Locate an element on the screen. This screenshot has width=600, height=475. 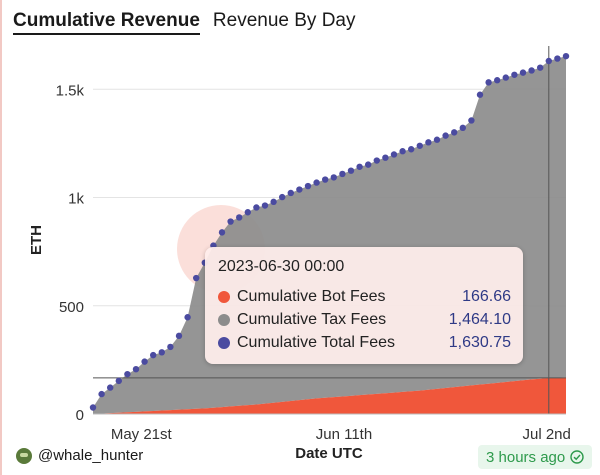
tooltip-label: Cumulative Bot Fees is located at coordinates (311, 296).